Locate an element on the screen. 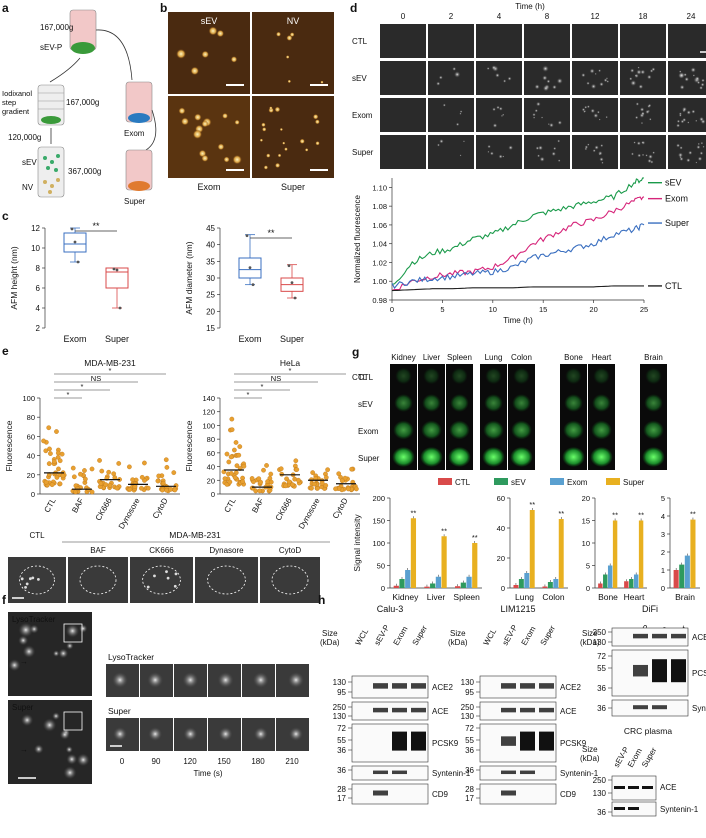  legend-swatch is located at coordinates (501, 481).